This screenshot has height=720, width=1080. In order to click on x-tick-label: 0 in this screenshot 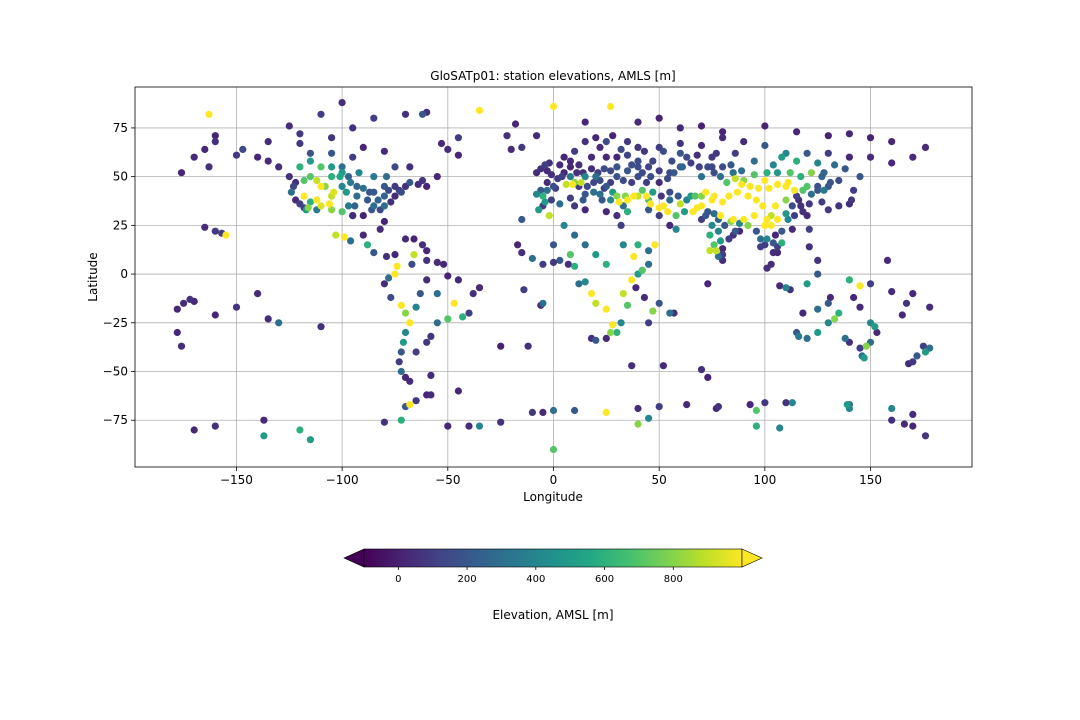, I will do `click(554, 480)`.